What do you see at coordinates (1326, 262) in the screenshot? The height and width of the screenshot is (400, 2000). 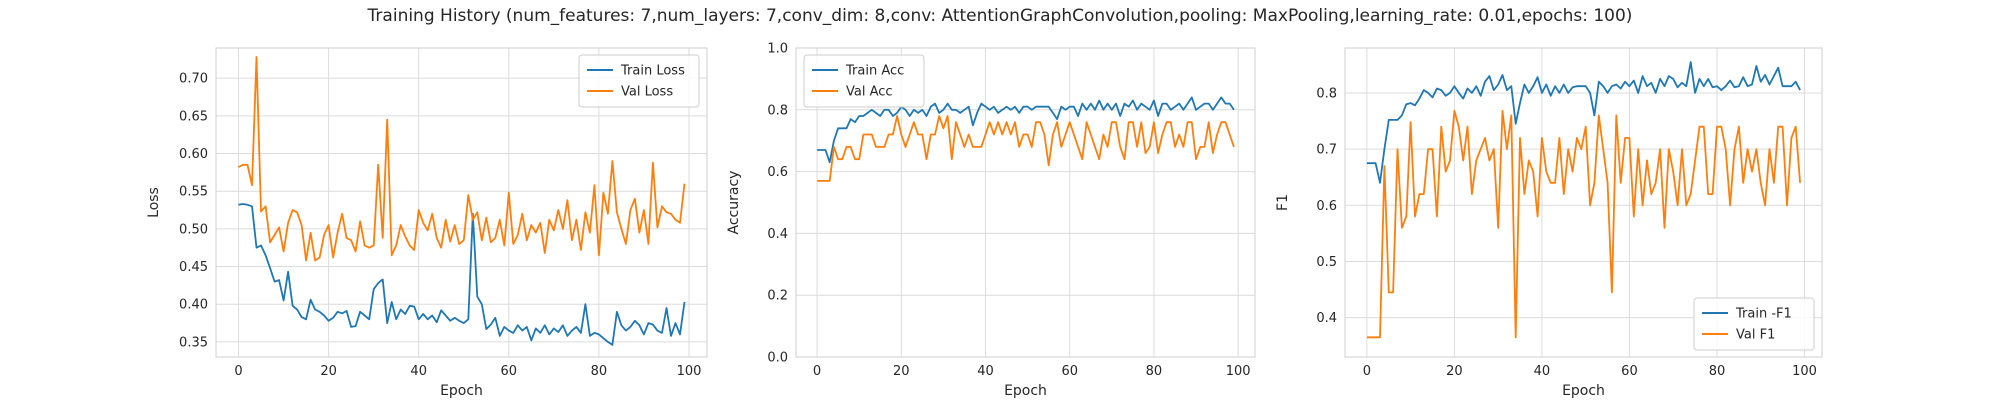 I see `y-tick-label: 0.5` at bounding box center [1326, 262].